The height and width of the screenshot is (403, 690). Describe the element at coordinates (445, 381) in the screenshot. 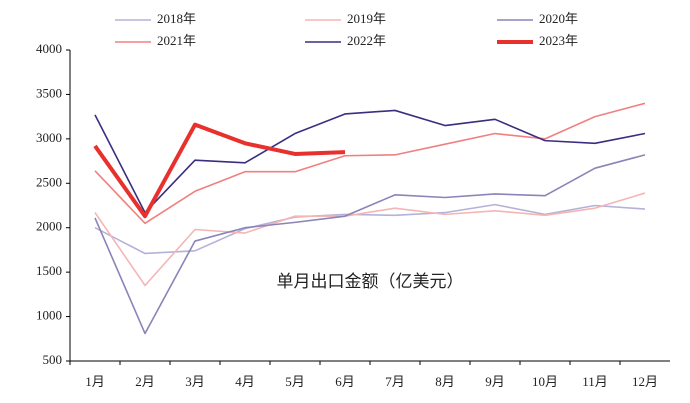

I see `x-tick-label: 8月` at that location.